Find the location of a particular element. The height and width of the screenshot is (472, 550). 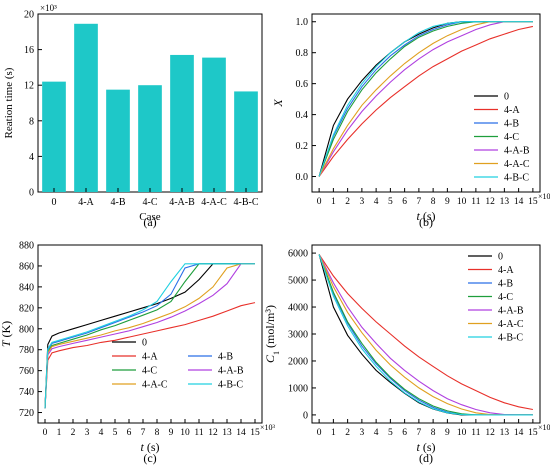

panel-c-legend-label-4-A: 4-A is located at coordinates (150, 357).